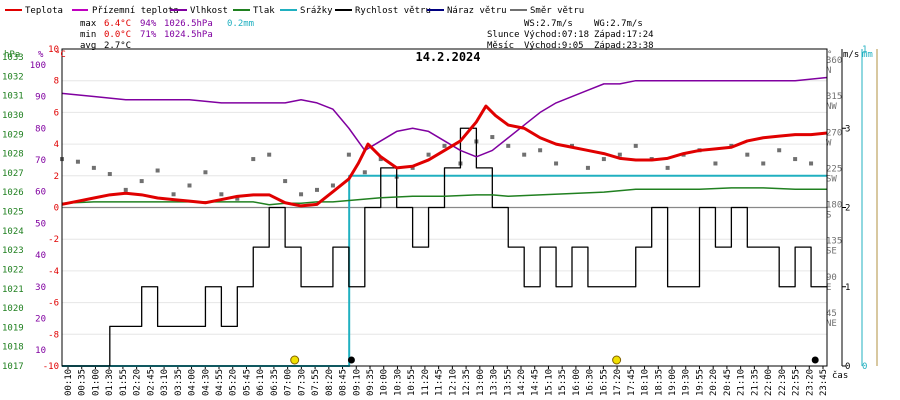 The height and width of the screenshot is (400, 900). Describe the element at coordinates (851, 55) in the screenshot. I see `axis-label-ms: m/s` at that location.